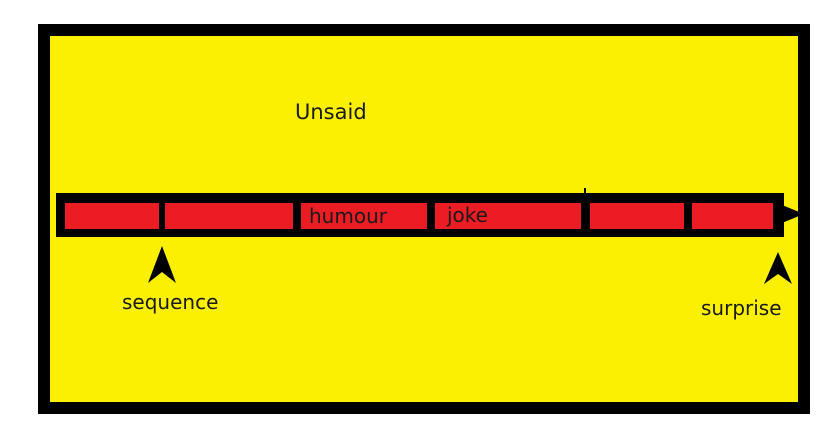 This screenshot has width=838, height=440. What do you see at coordinates (467, 215) in the screenshot?
I see `segment-label-joke: joke` at bounding box center [467, 215].